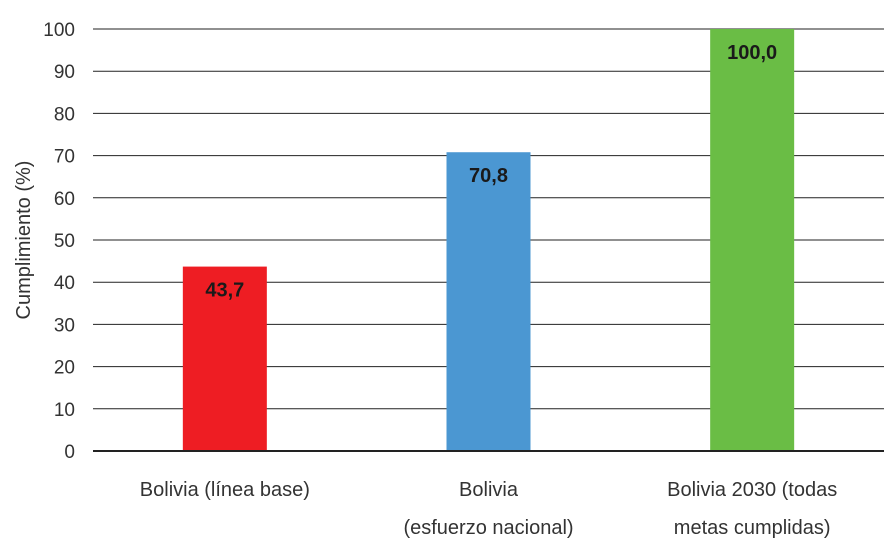 The width and height of the screenshot is (892, 538). I want to click on y-tick-label: 20, so click(64, 368).